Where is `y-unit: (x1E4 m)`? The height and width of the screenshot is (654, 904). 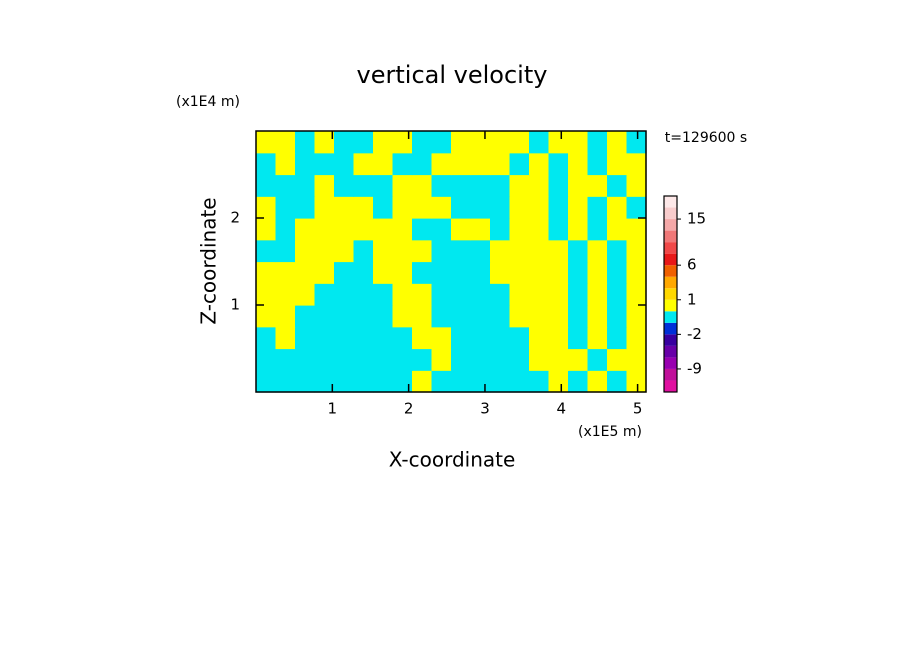 y-unit: (x1E4 m) is located at coordinates (208, 102).